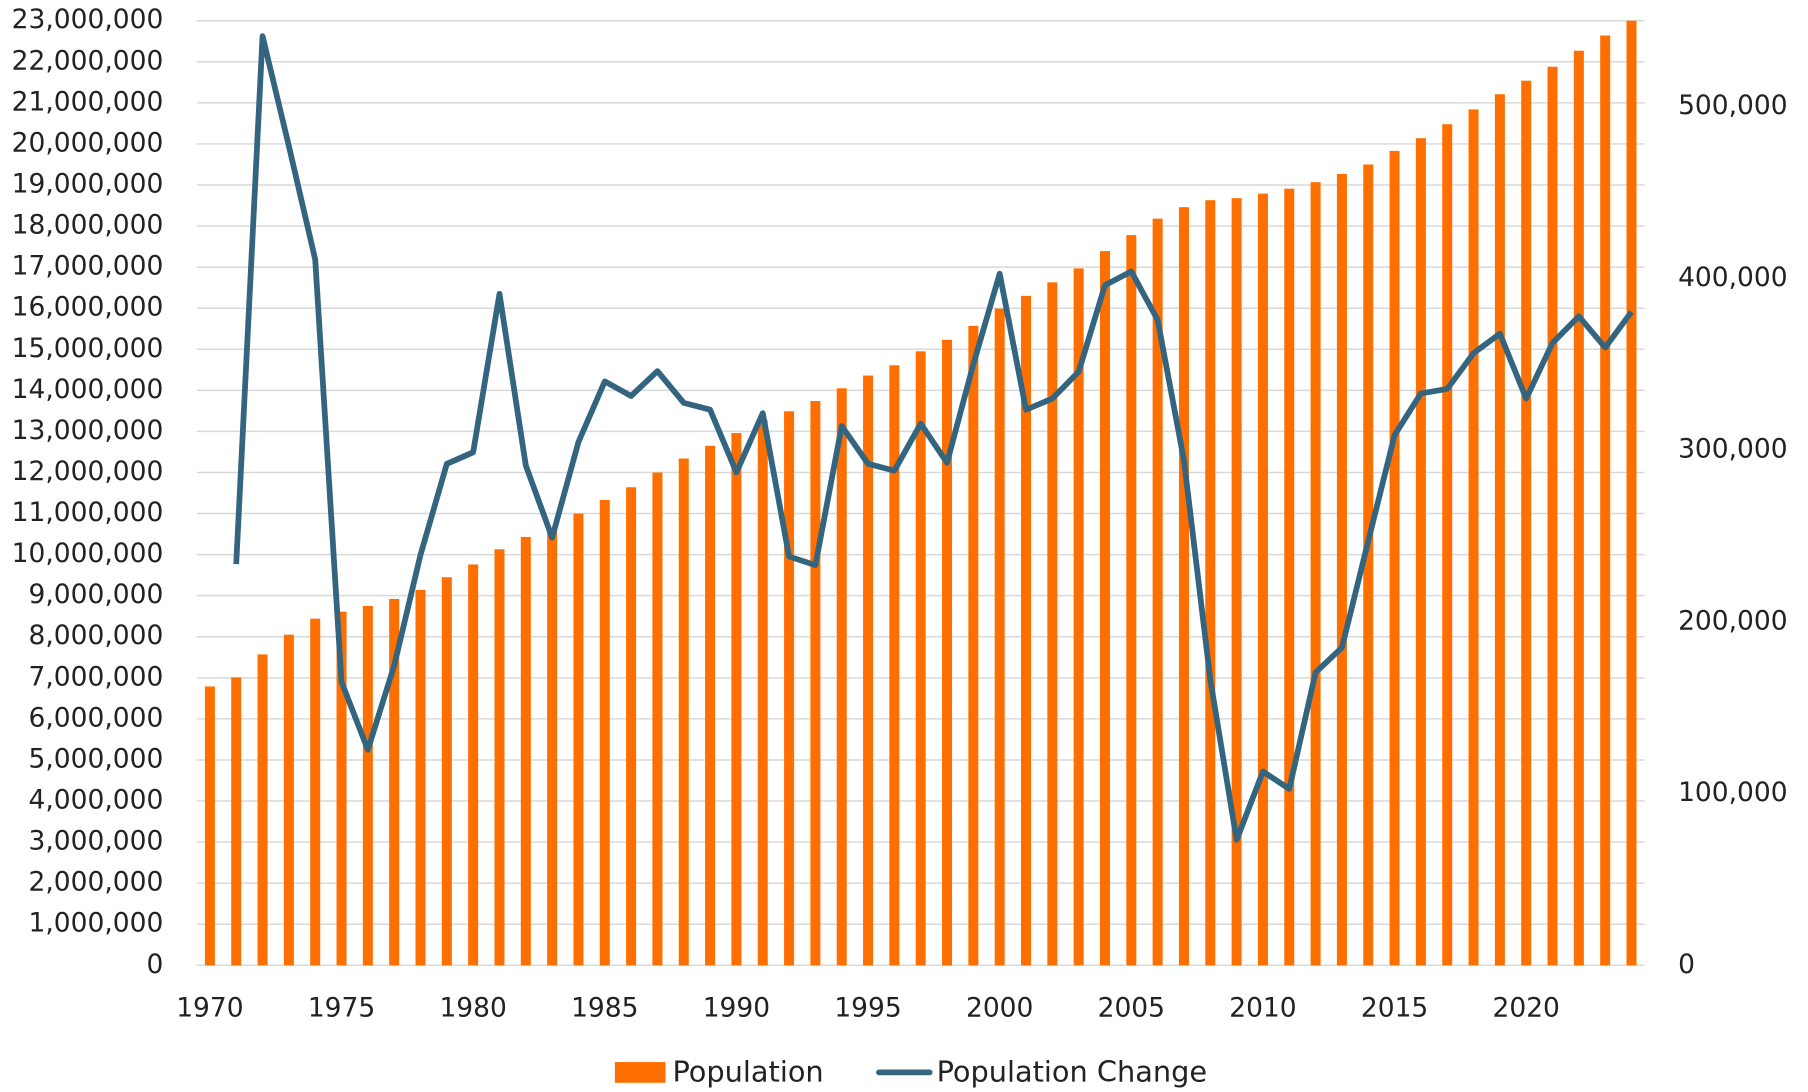  Describe the element at coordinates (472, 1008) in the screenshot. I see `x-tick-label: 1980` at that location.